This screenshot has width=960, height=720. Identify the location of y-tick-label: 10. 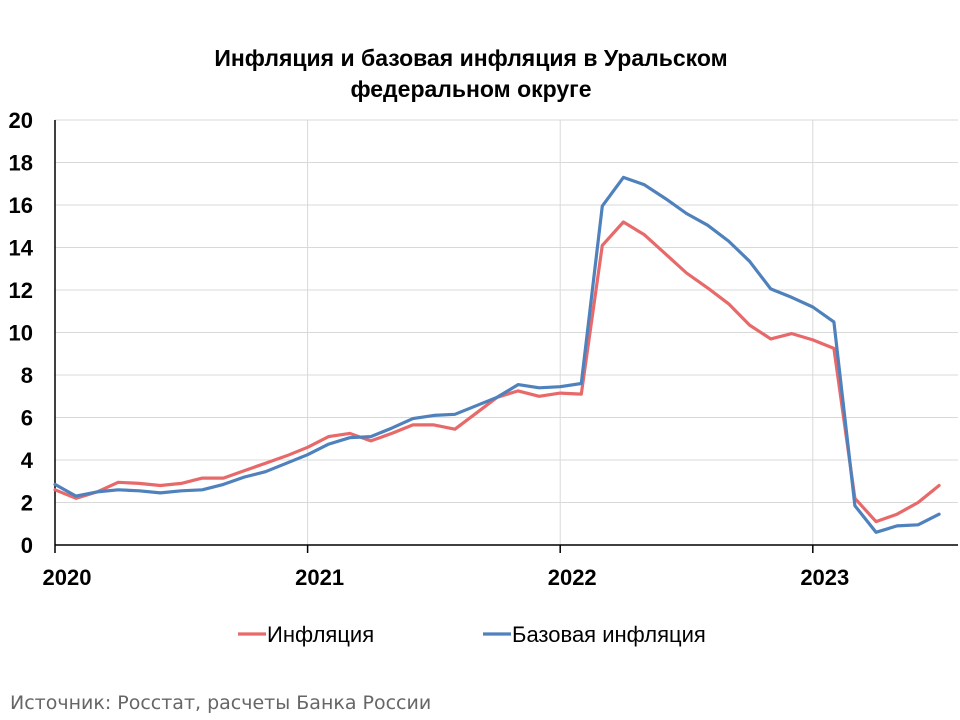
(21, 333).